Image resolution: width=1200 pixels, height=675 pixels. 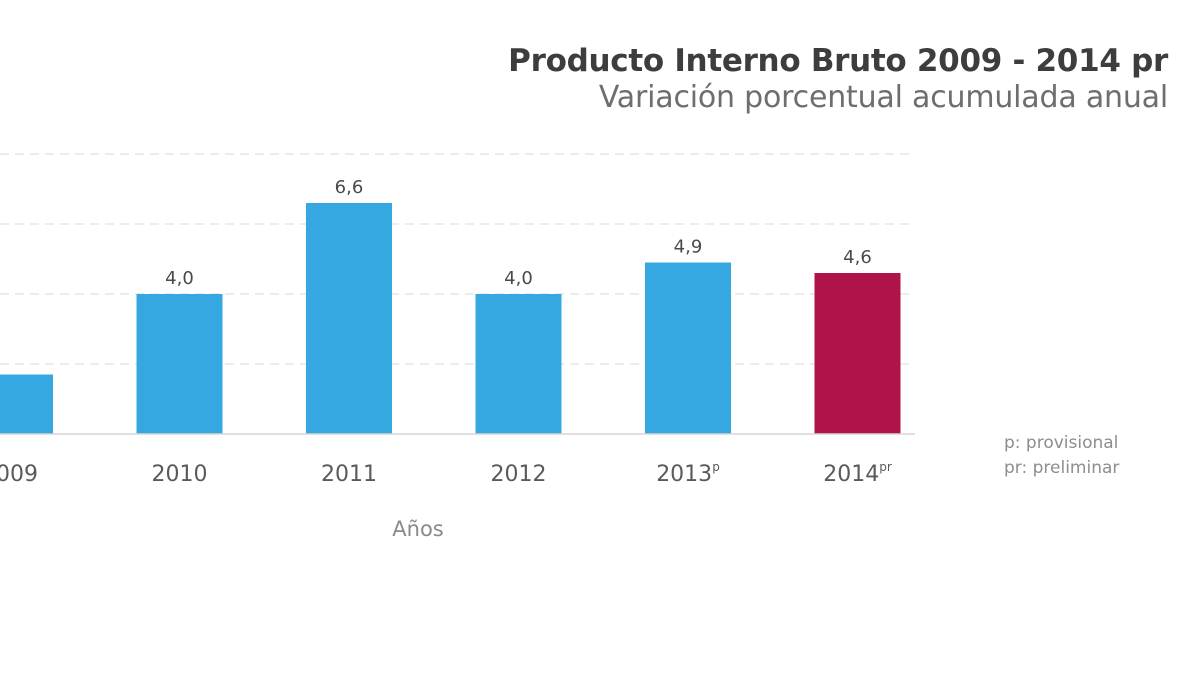 What do you see at coordinates (180, 474) in the screenshot?
I see `tick-label-2010: 2010` at bounding box center [180, 474].